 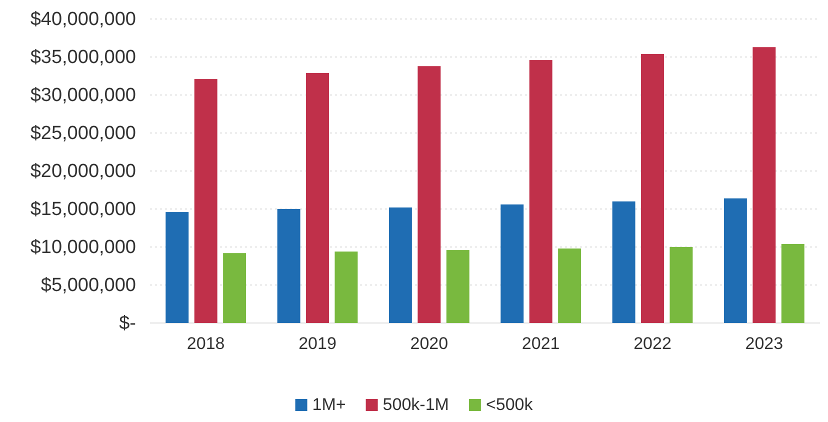 What do you see at coordinates (205, 344) in the screenshot?
I see `x-tick-label: 2018` at bounding box center [205, 344].